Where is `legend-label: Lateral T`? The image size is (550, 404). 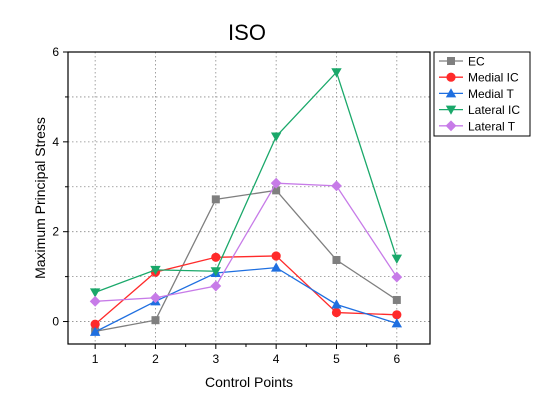
legend-label: Lateral T is located at coordinates (492, 126).